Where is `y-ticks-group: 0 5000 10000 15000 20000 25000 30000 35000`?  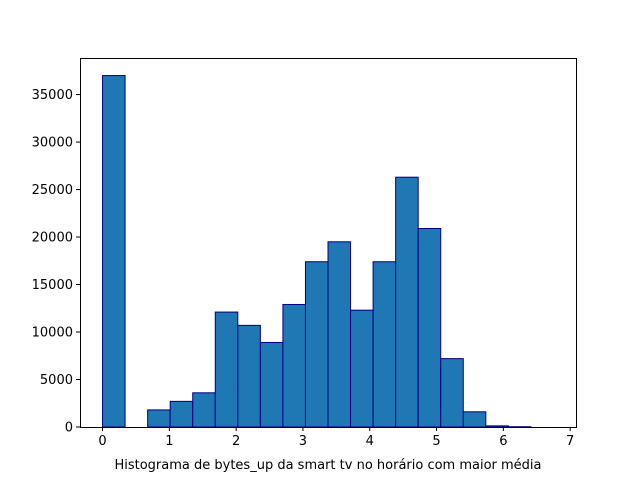
y-ticks-group: 0 5000 10000 15000 20000 25000 30000 35000 is located at coordinates (56, 262).